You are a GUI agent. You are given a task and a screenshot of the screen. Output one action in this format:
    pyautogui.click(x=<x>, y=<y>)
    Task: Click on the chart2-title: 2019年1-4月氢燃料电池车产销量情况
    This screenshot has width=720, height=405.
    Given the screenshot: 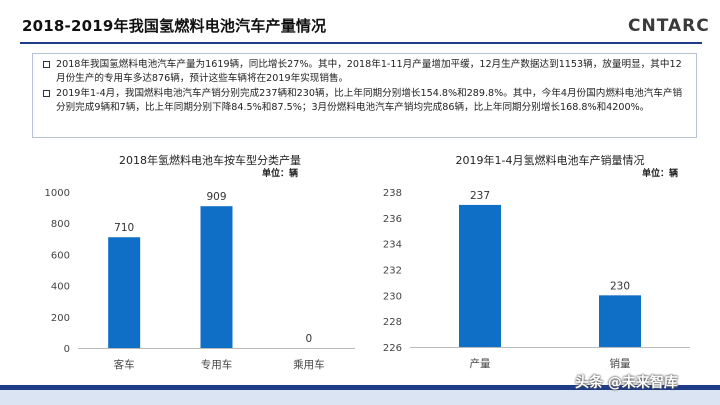 What is the action you would take?
    pyautogui.click(x=550, y=160)
    